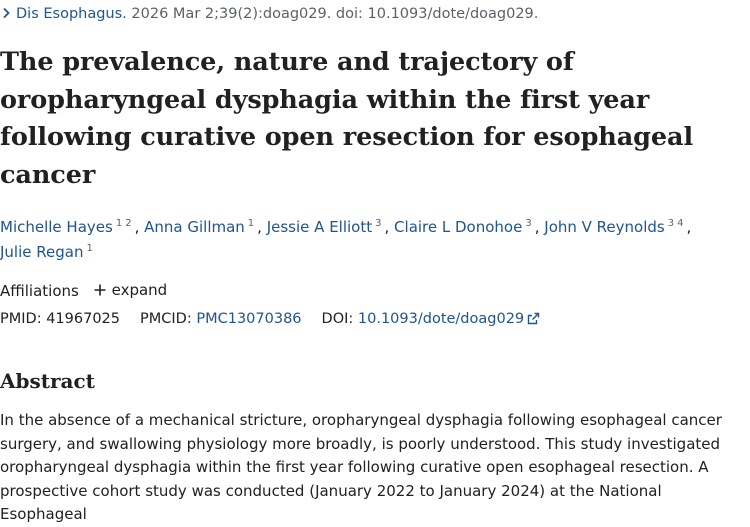 The height and width of the screenshot is (527, 750). What do you see at coordinates (441, 319) in the screenshot?
I see `doi-value: 10.1093/dote/doag029` at bounding box center [441, 319].